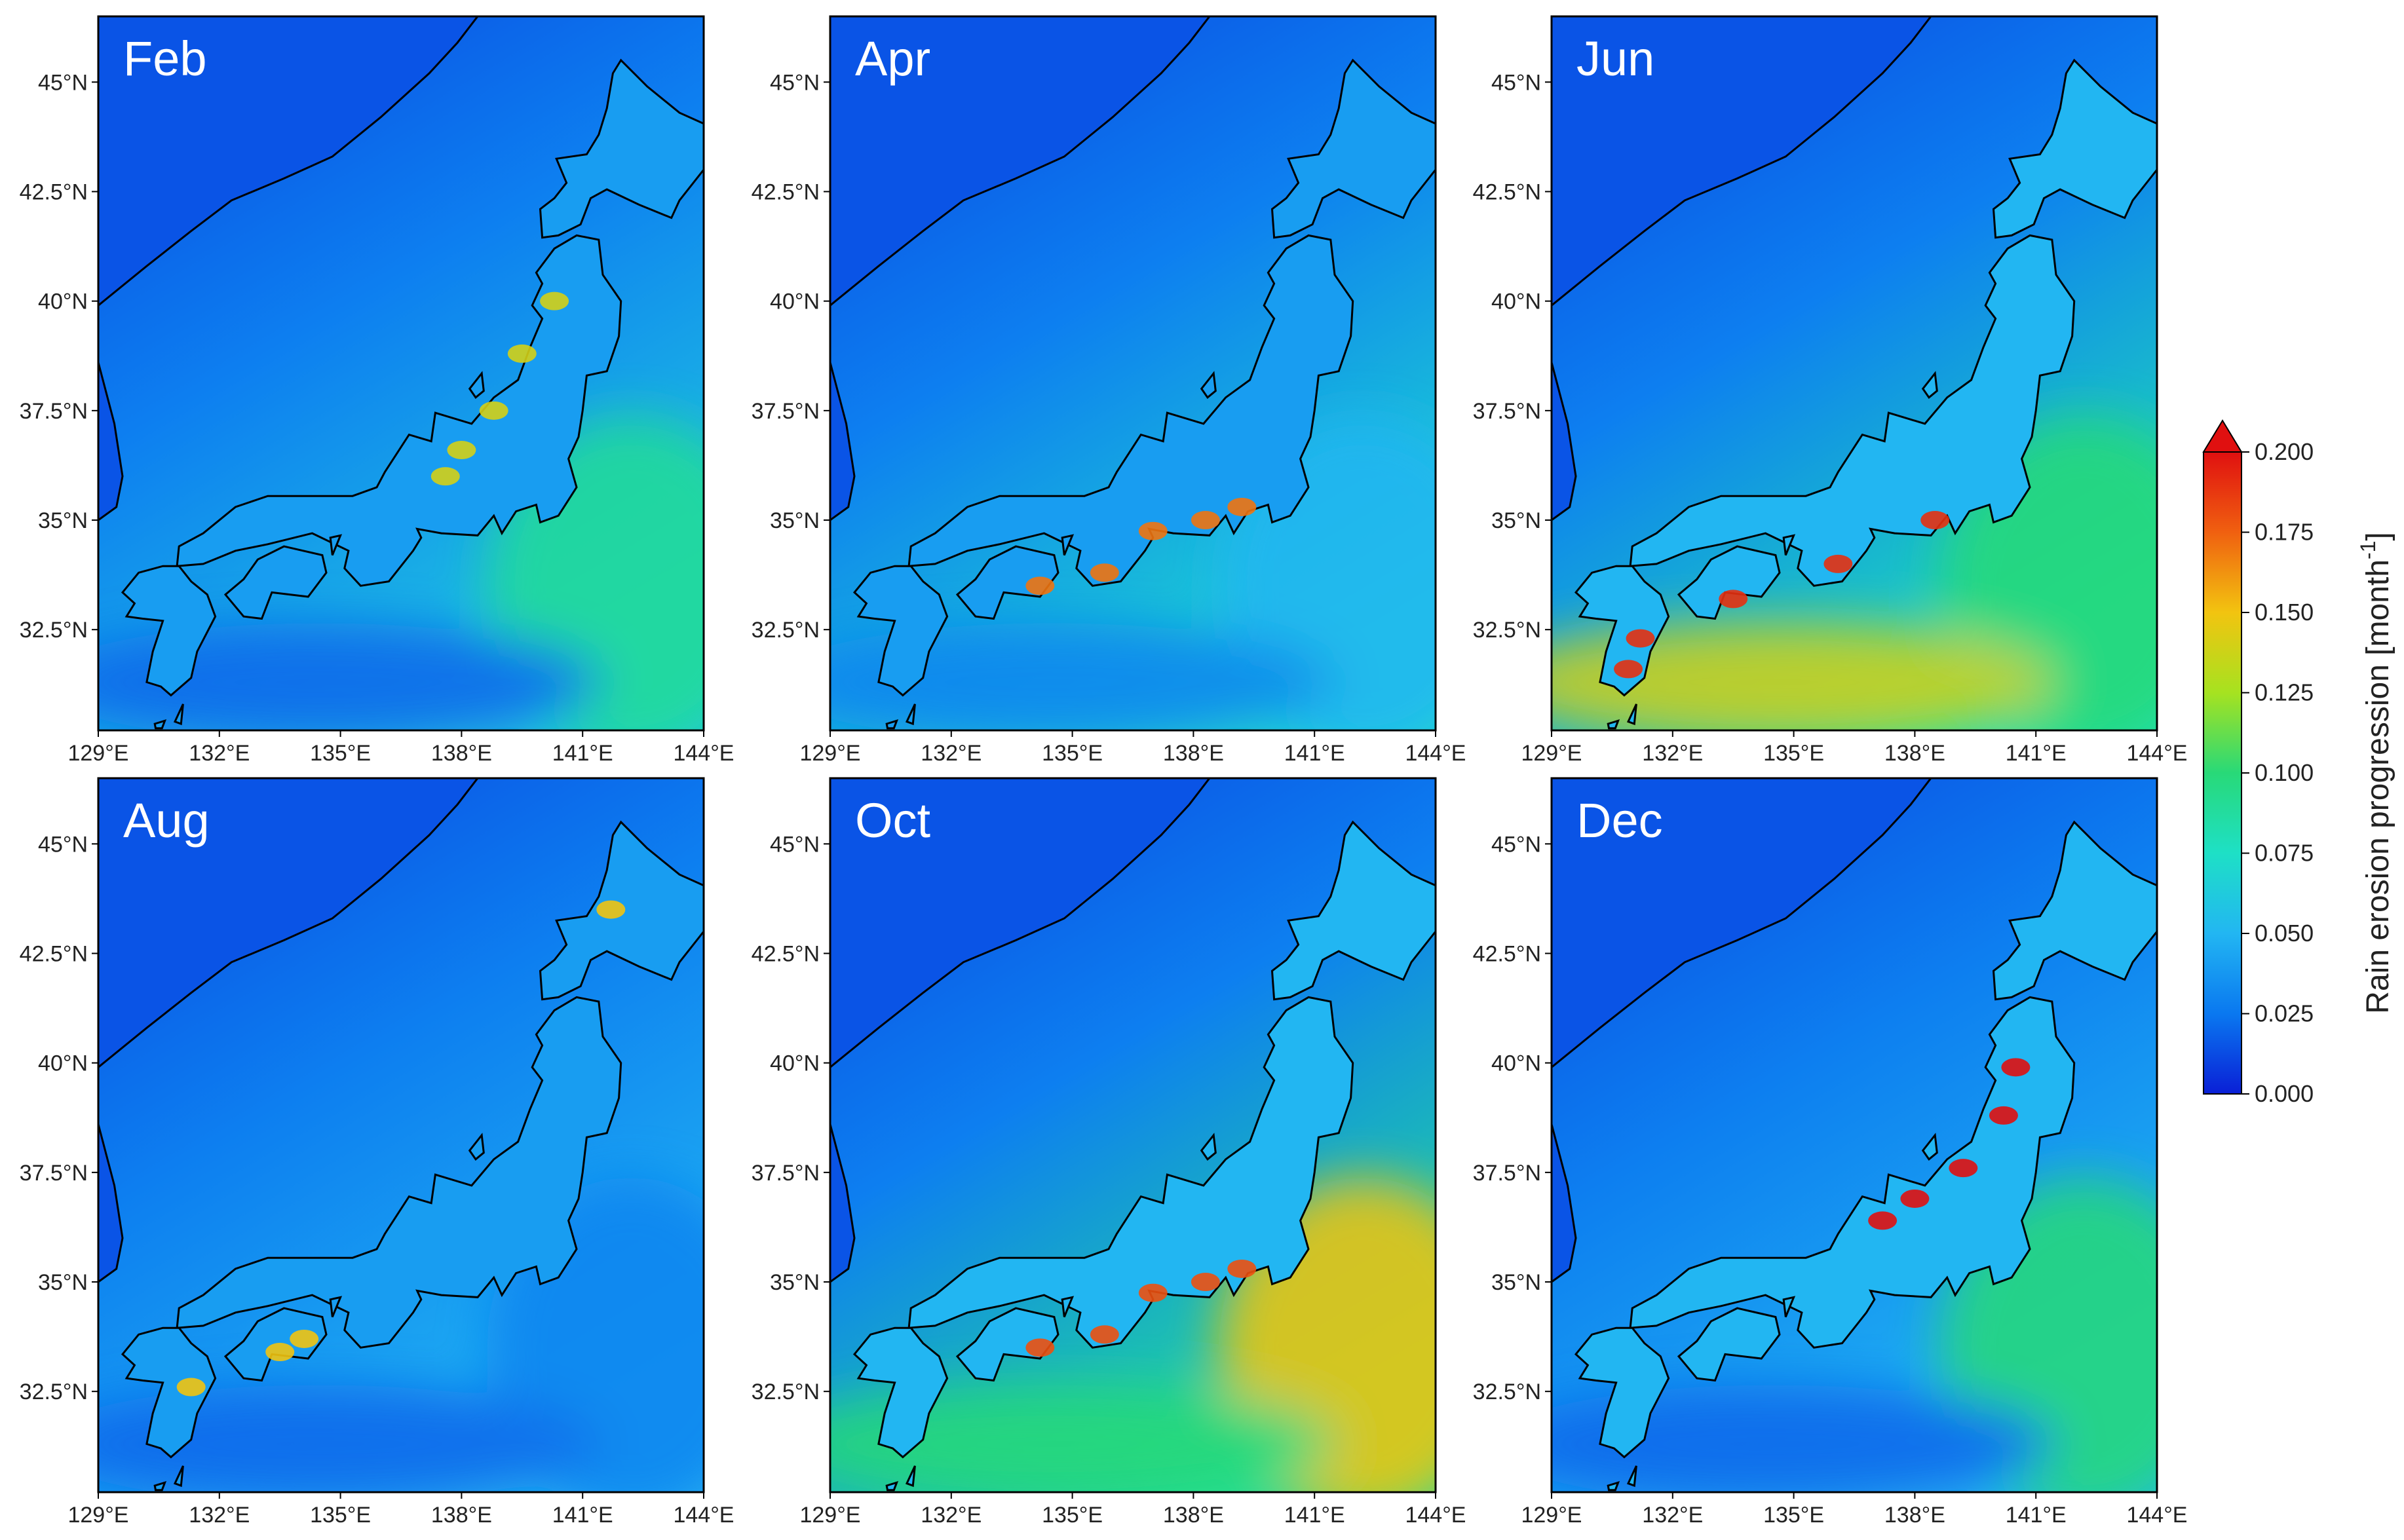 This screenshot has width=2404, height=1540. What do you see at coordinates (1793, 753) in the screenshot?
I see `lon-tick-label: 135°E` at bounding box center [1793, 753].